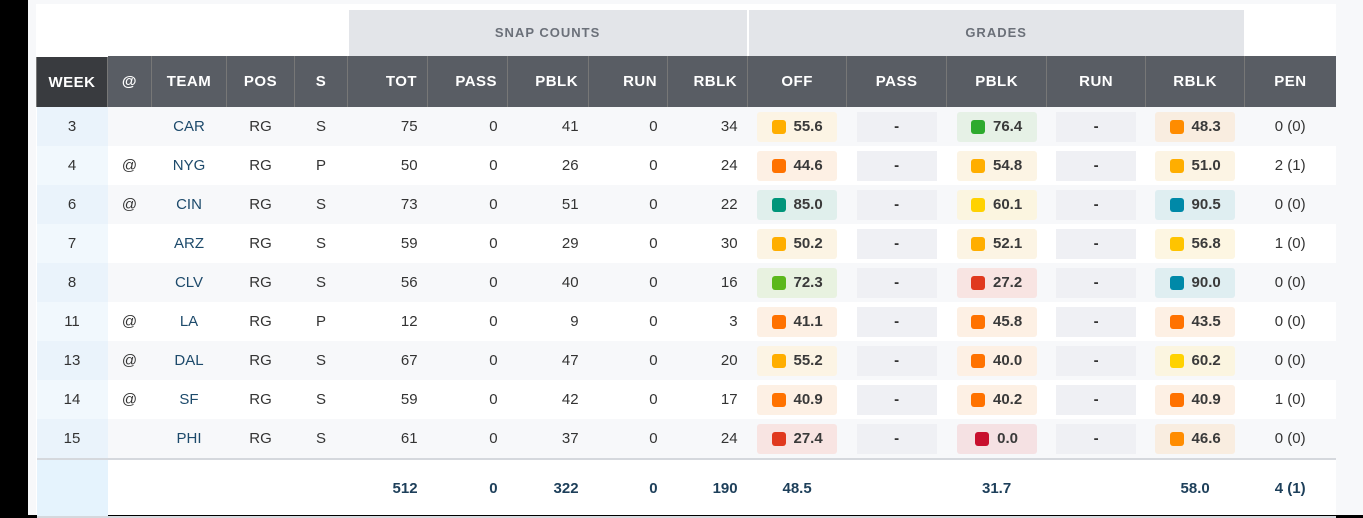 Image resolution: width=1363 pixels, height=518 pixels. What do you see at coordinates (707, 488) in the screenshot?
I see `total-rblk: 190` at bounding box center [707, 488].